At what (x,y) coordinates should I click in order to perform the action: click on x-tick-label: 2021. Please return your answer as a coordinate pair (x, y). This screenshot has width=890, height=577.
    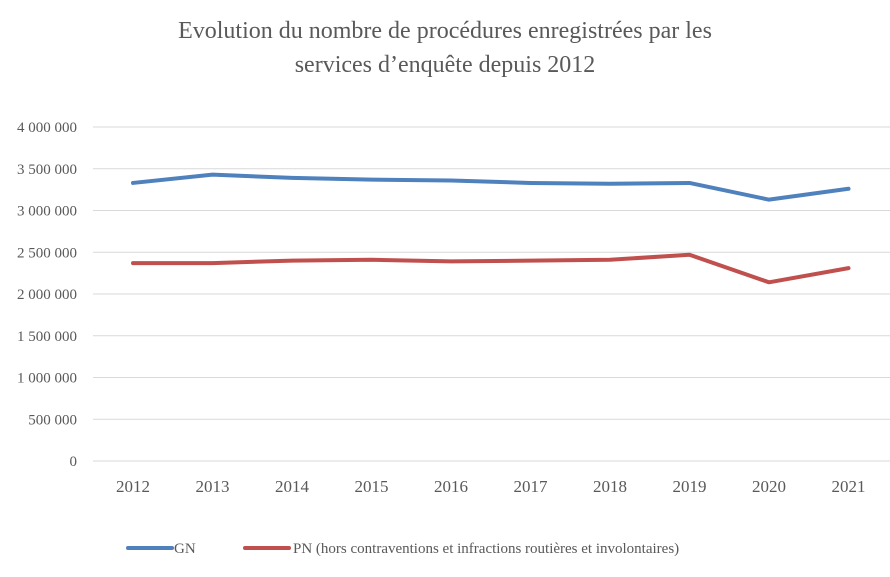
    Looking at the image, I should click on (849, 486).